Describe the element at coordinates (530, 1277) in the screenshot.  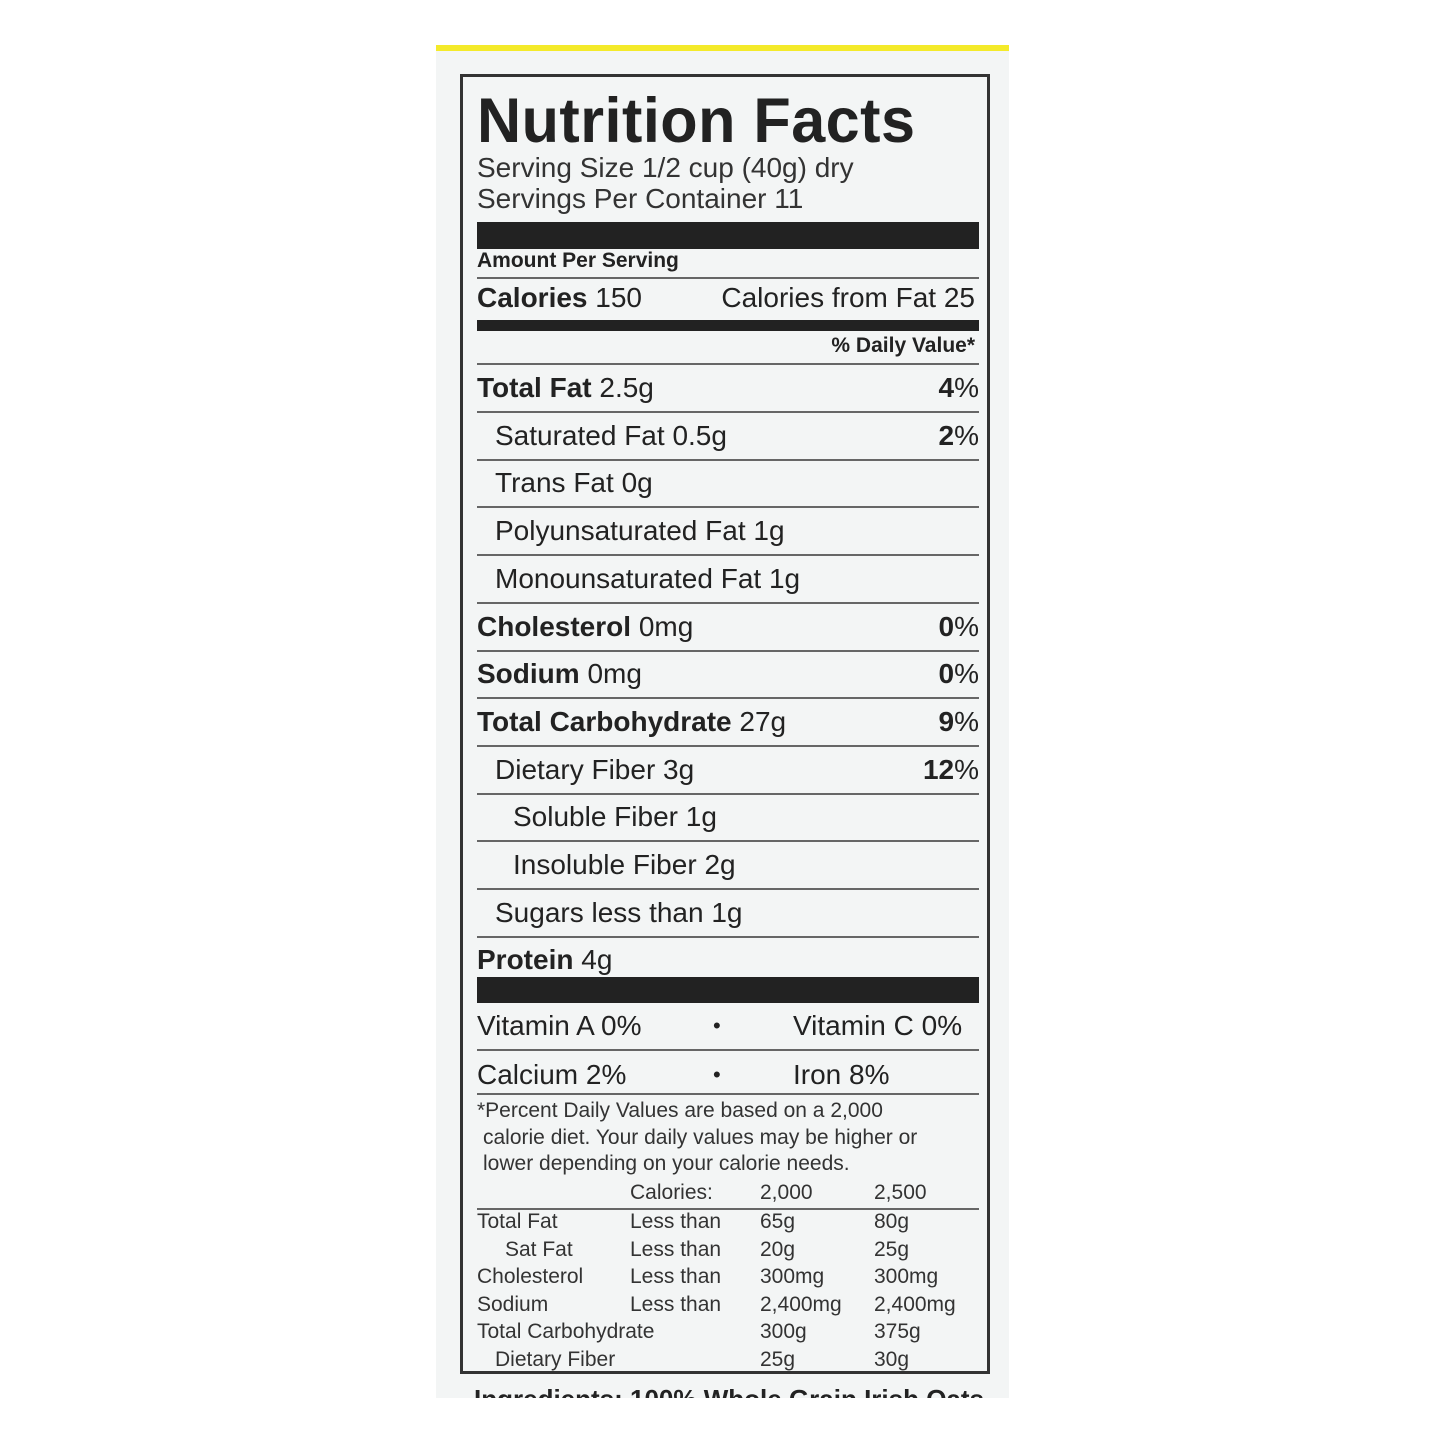
I see `dv-table-cell: Cholesterol` at that location.